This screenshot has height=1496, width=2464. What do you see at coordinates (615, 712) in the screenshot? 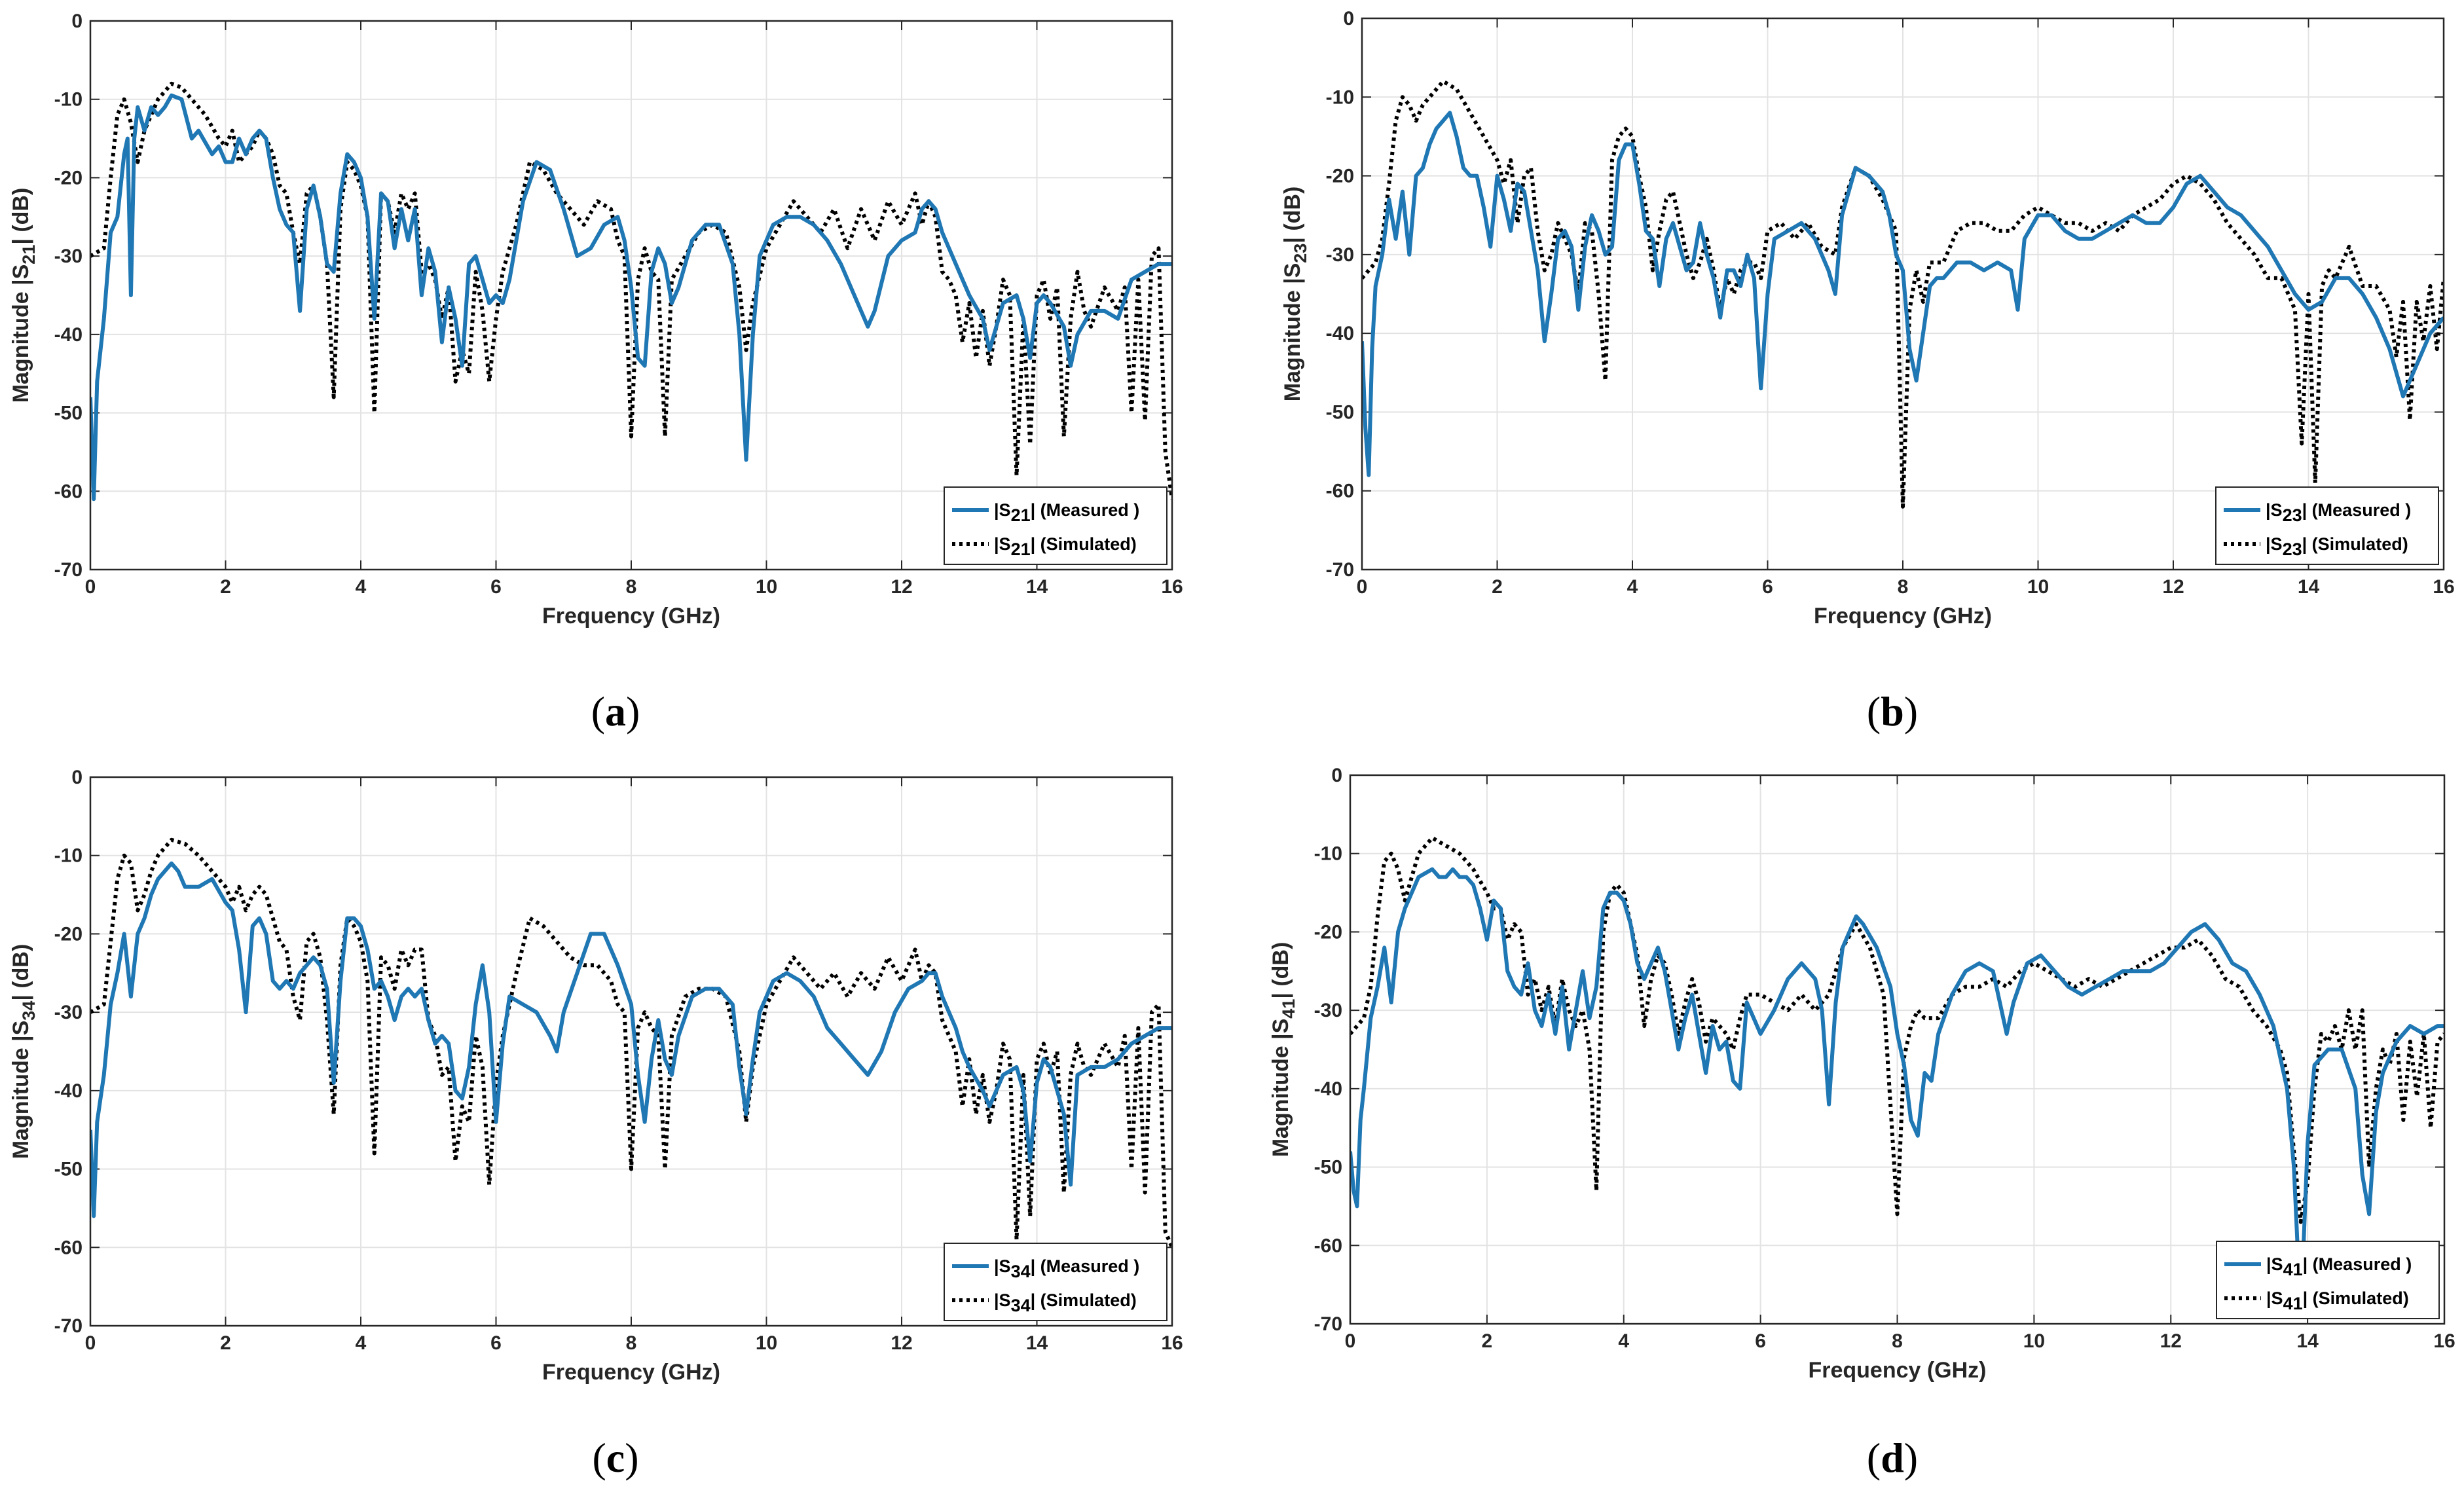
I see `caption-a: (a)` at bounding box center [615, 712].